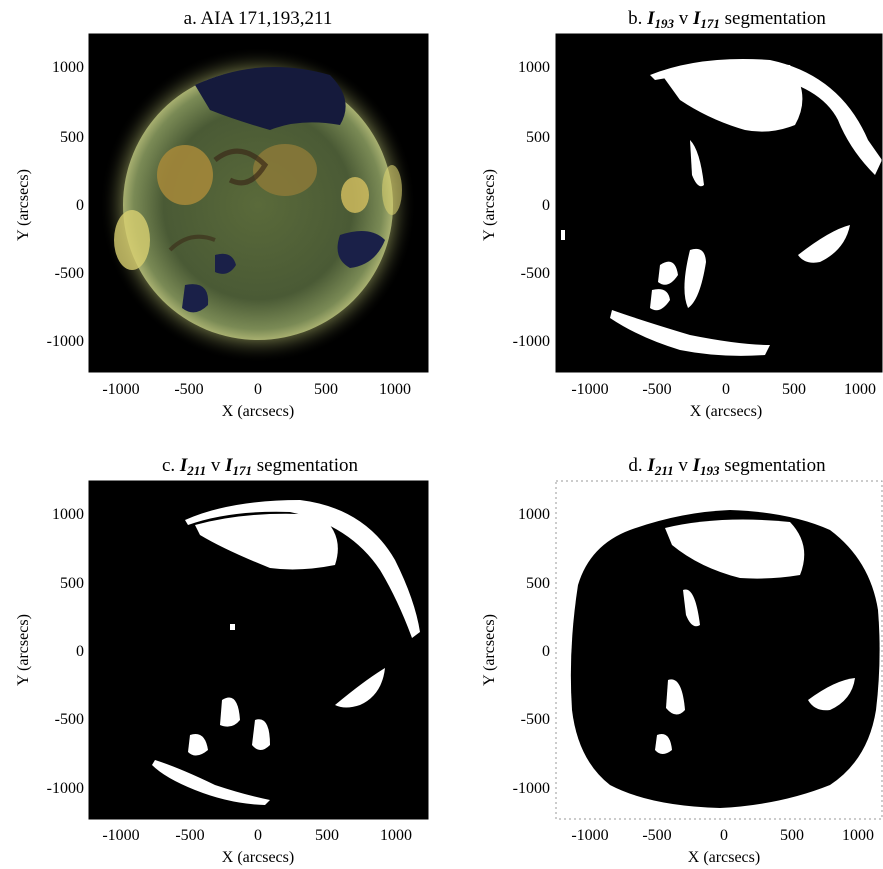  Describe the element at coordinates (361, 249) in the screenshot. I see `coronal-hole-east` at that location.